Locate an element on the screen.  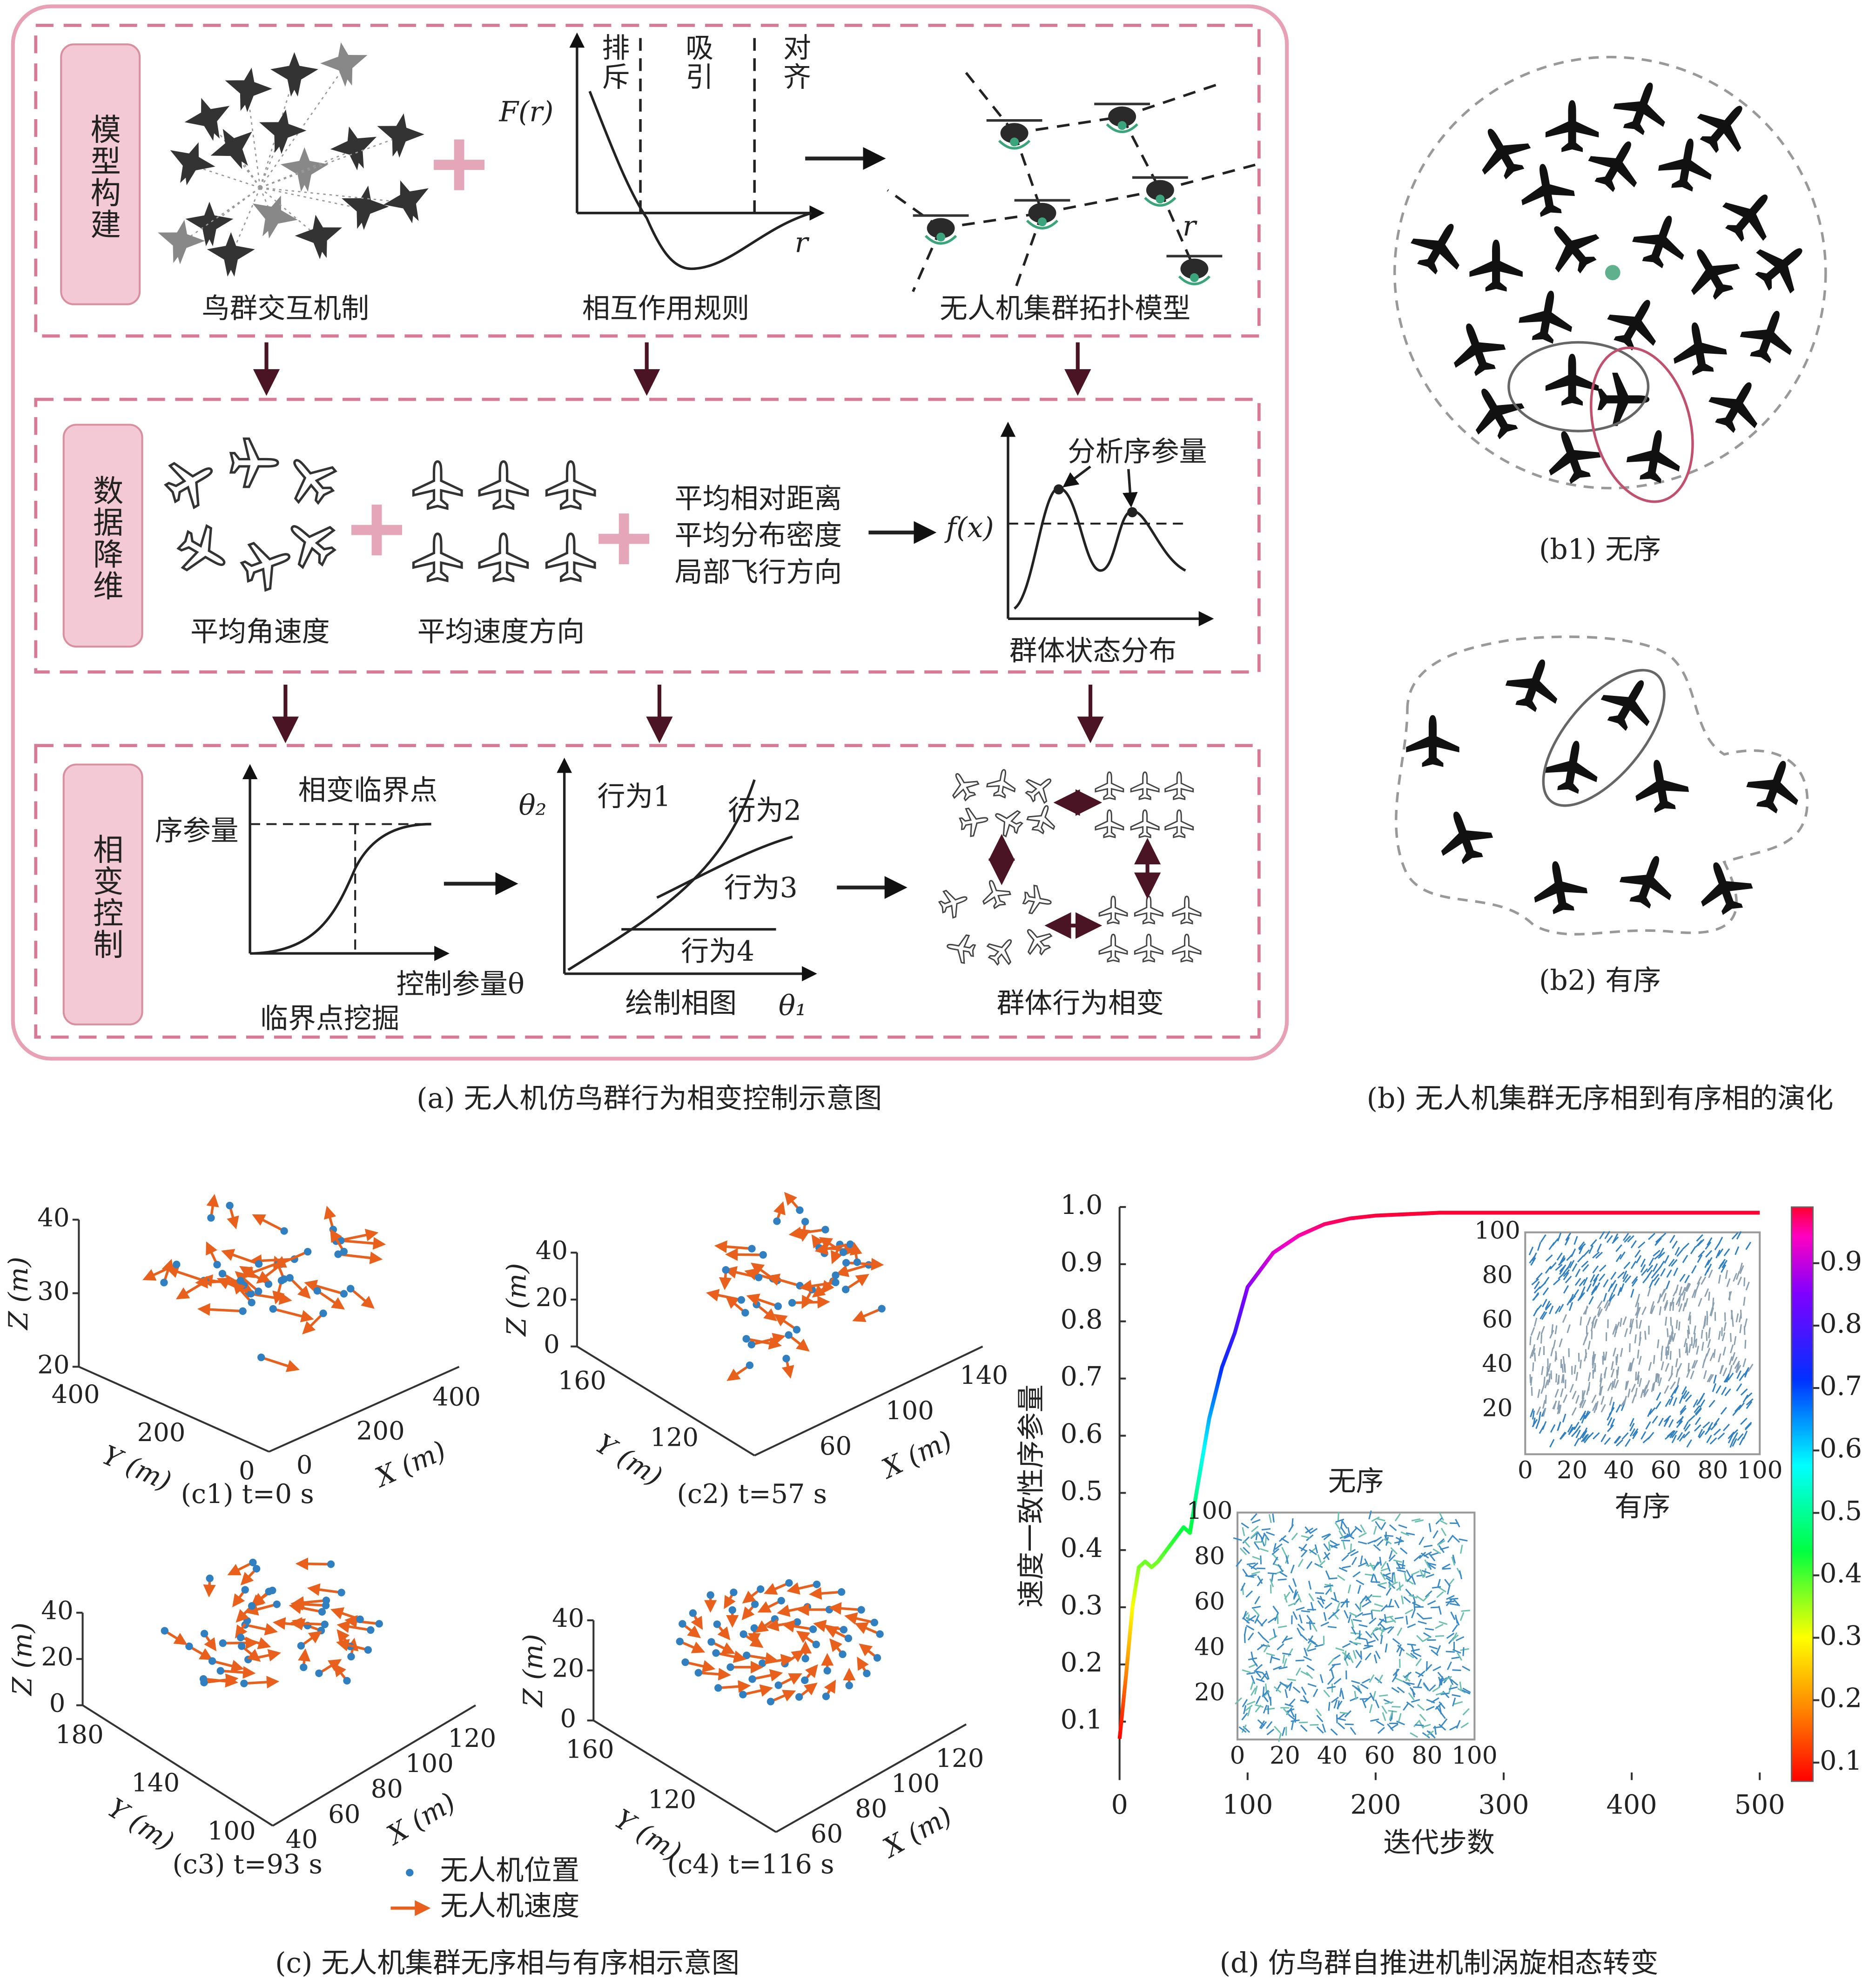
y-tick-label: 160 is located at coordinates (590, 1749).